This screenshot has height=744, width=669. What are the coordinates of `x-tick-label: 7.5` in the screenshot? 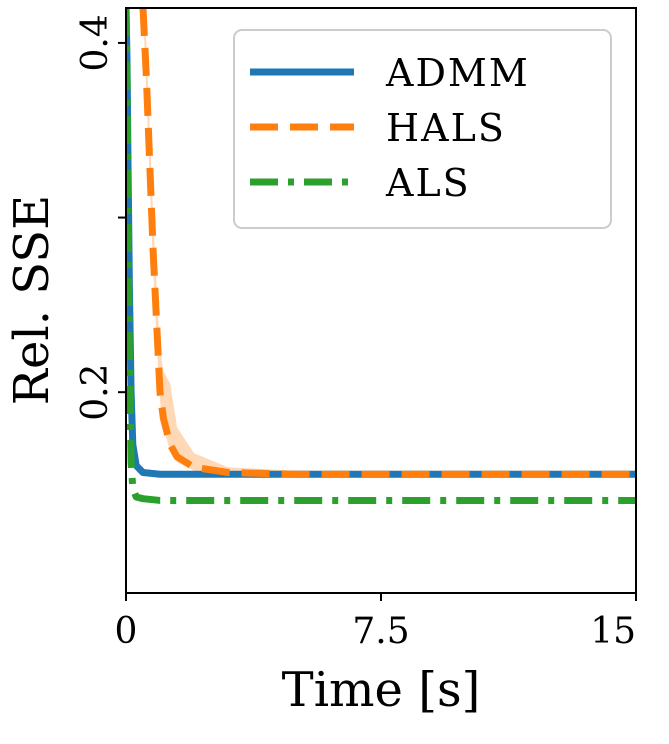 It's located at (380, 631).